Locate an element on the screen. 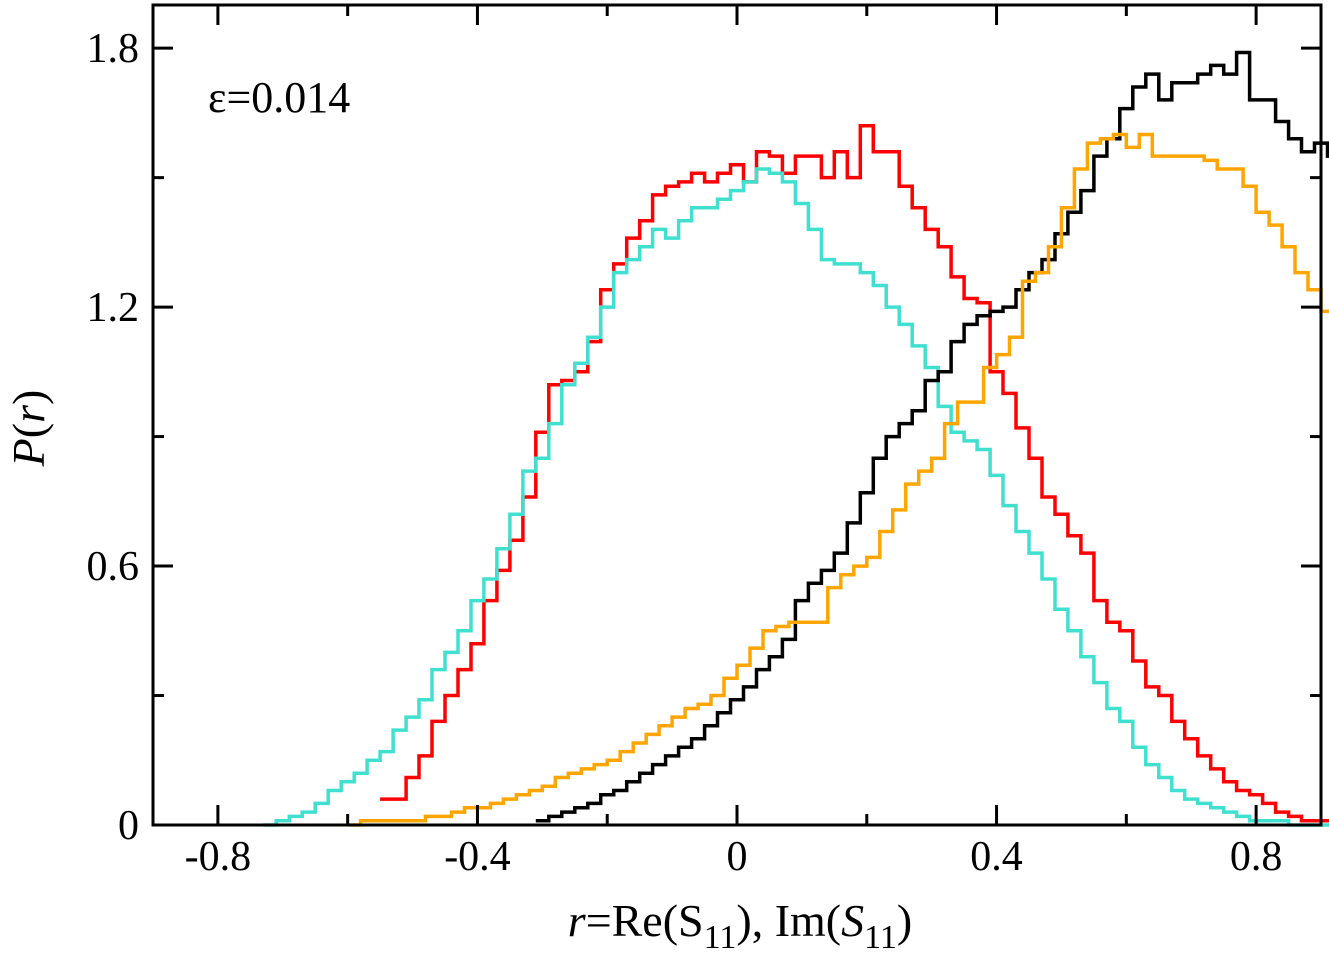 The width and height of the screenshot is (1329, 963). x-tick-label: 0.4 is located at coordinates (996, 857).